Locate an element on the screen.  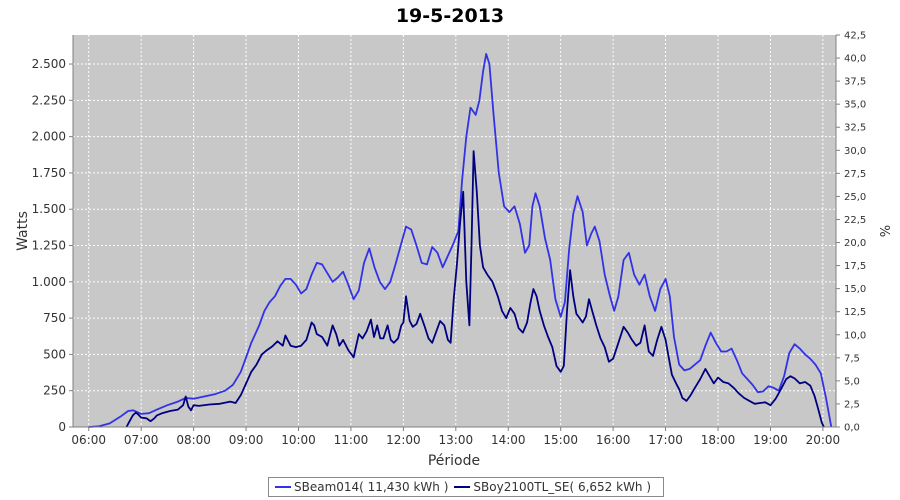
y-tick-label: 0 is located at coordinates (62, 427).